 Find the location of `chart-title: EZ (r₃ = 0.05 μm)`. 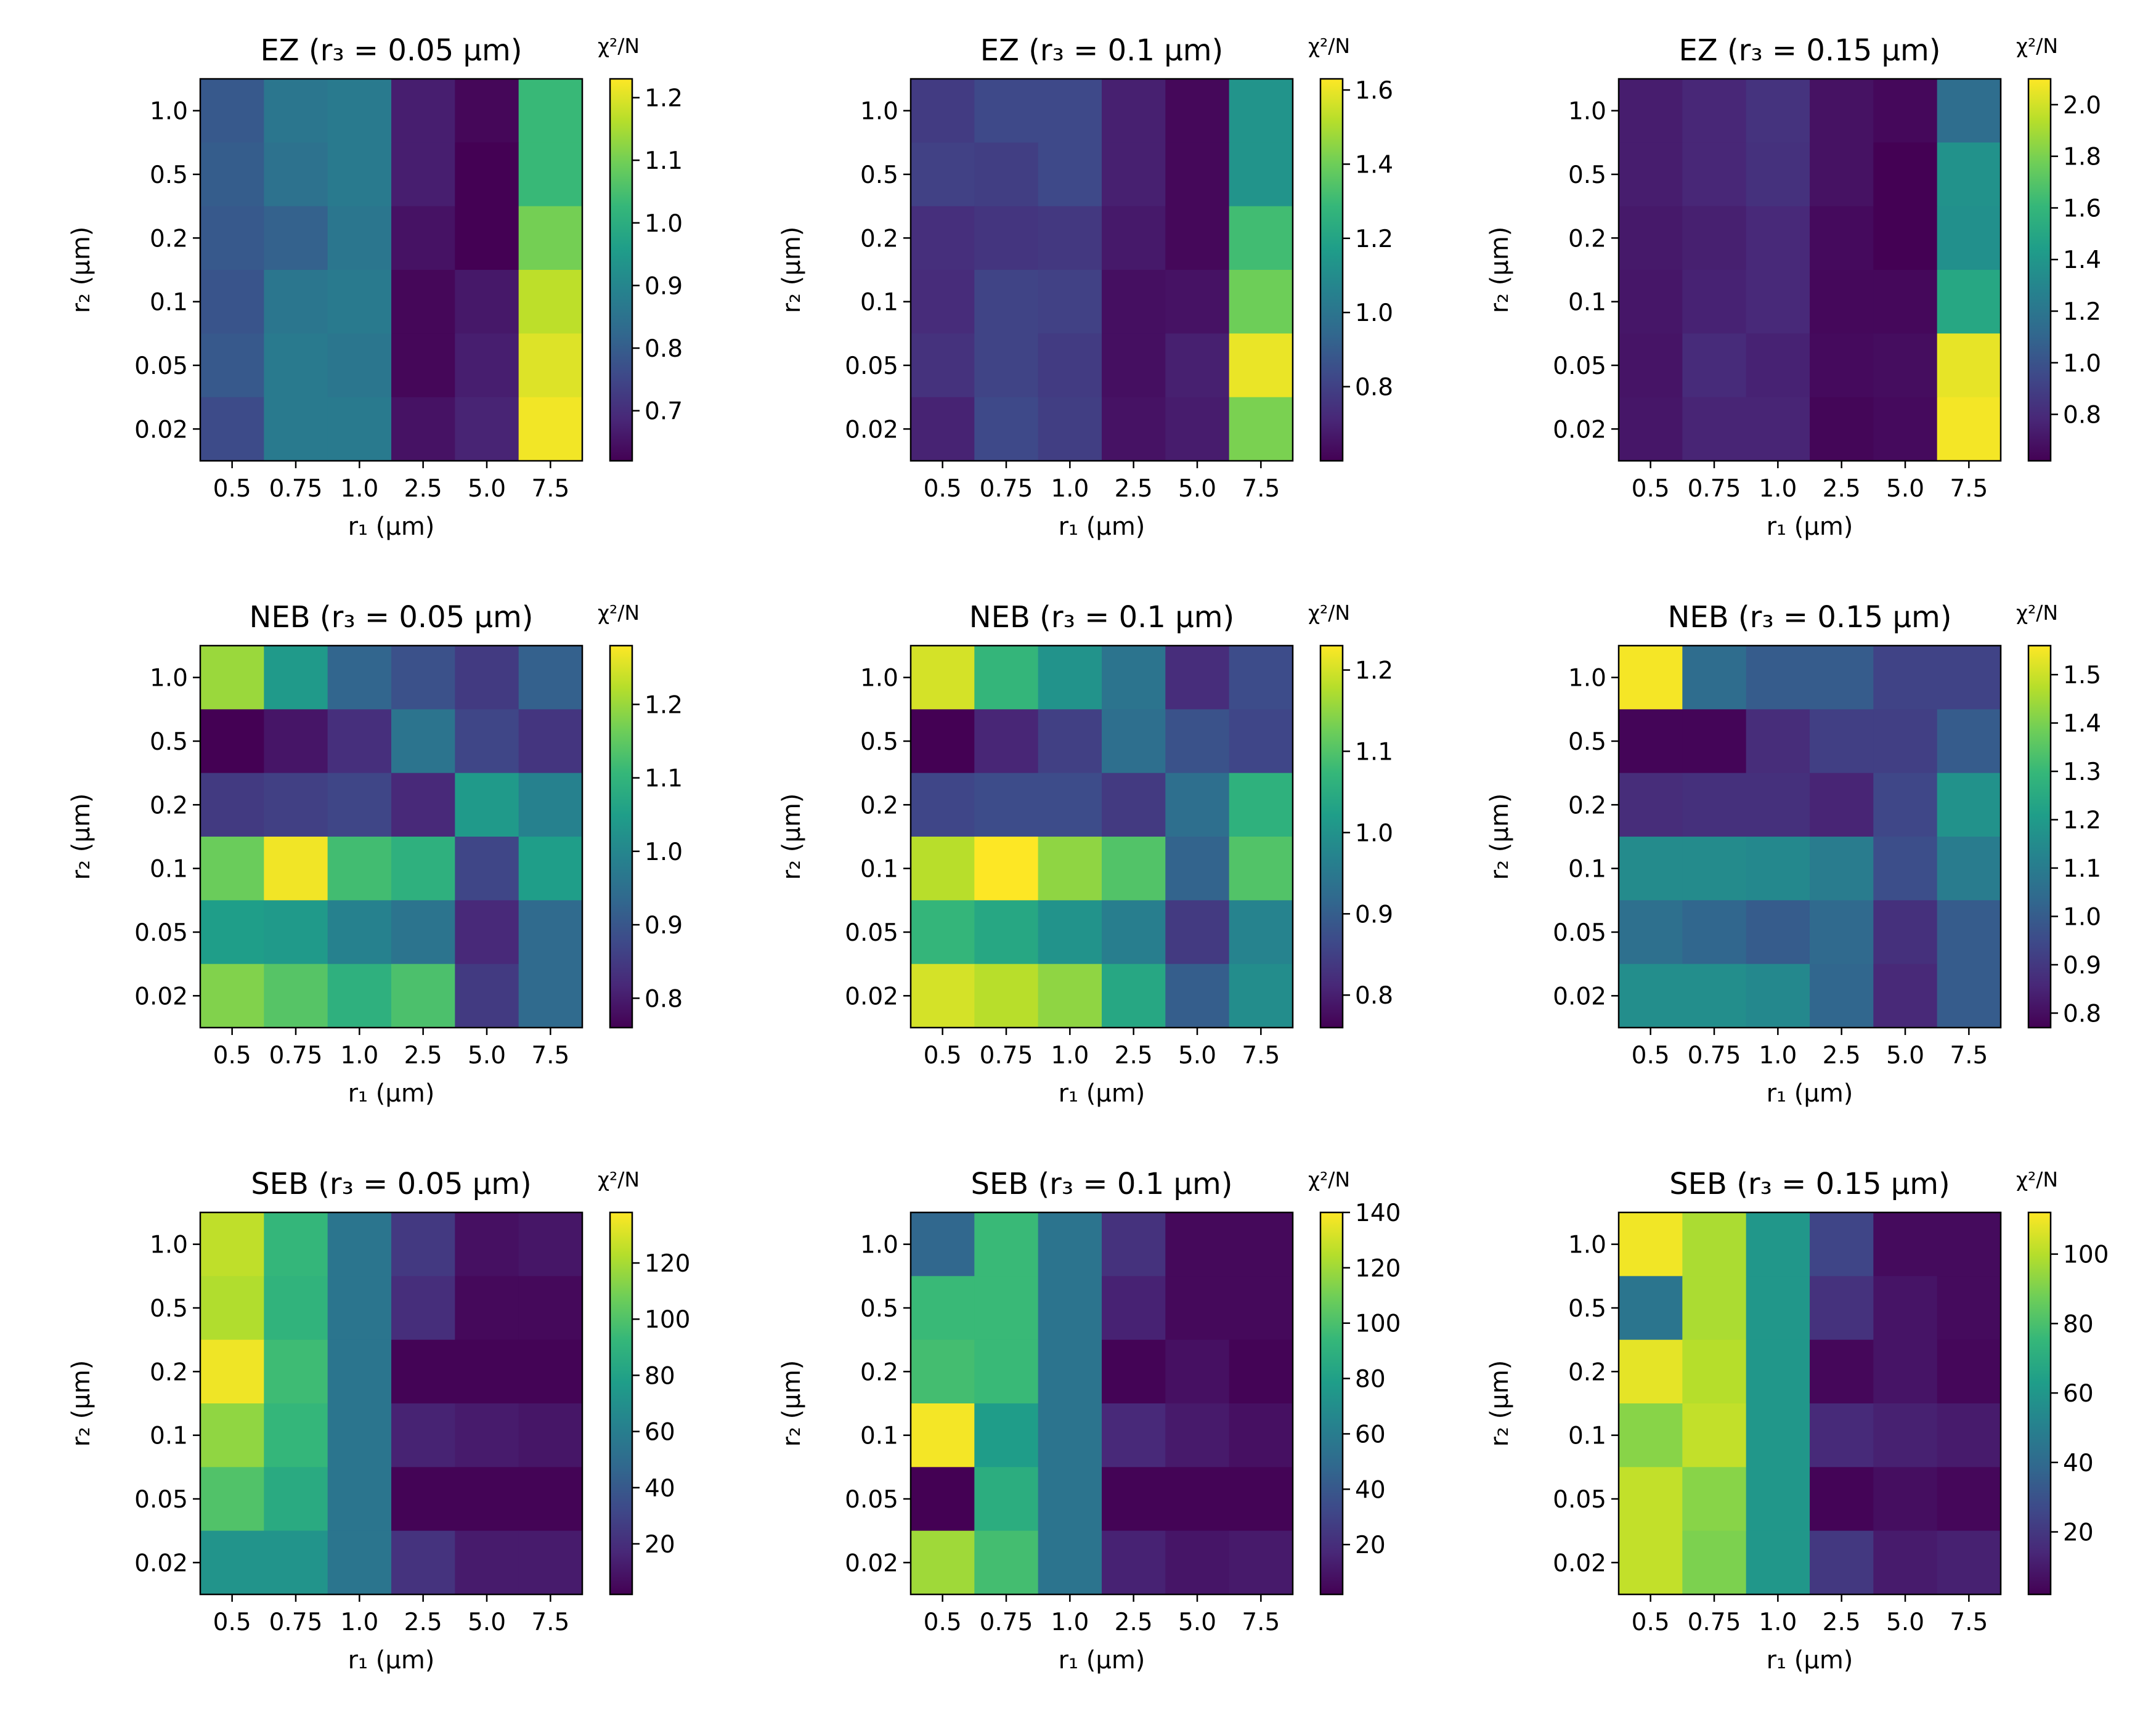

chart-title: EZ (r₃ = 0.05 μm) is located at coordinates (391, 51).